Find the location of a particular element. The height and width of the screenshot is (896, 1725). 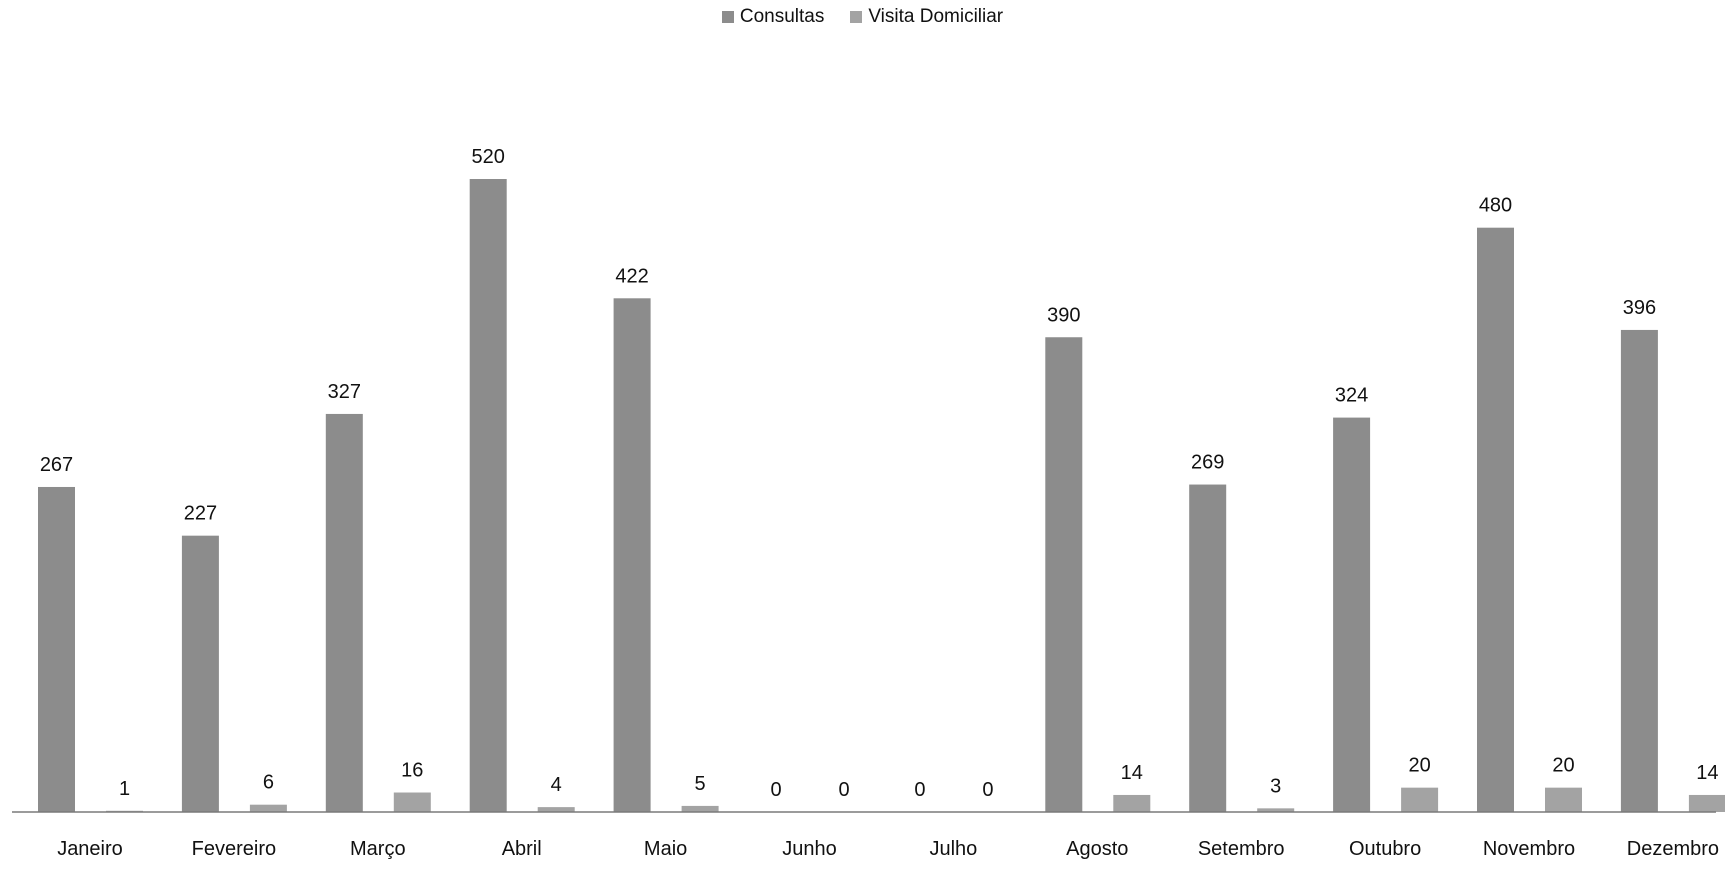

x-tick-label-9: Outubro is located at coordinates (1385, 849).